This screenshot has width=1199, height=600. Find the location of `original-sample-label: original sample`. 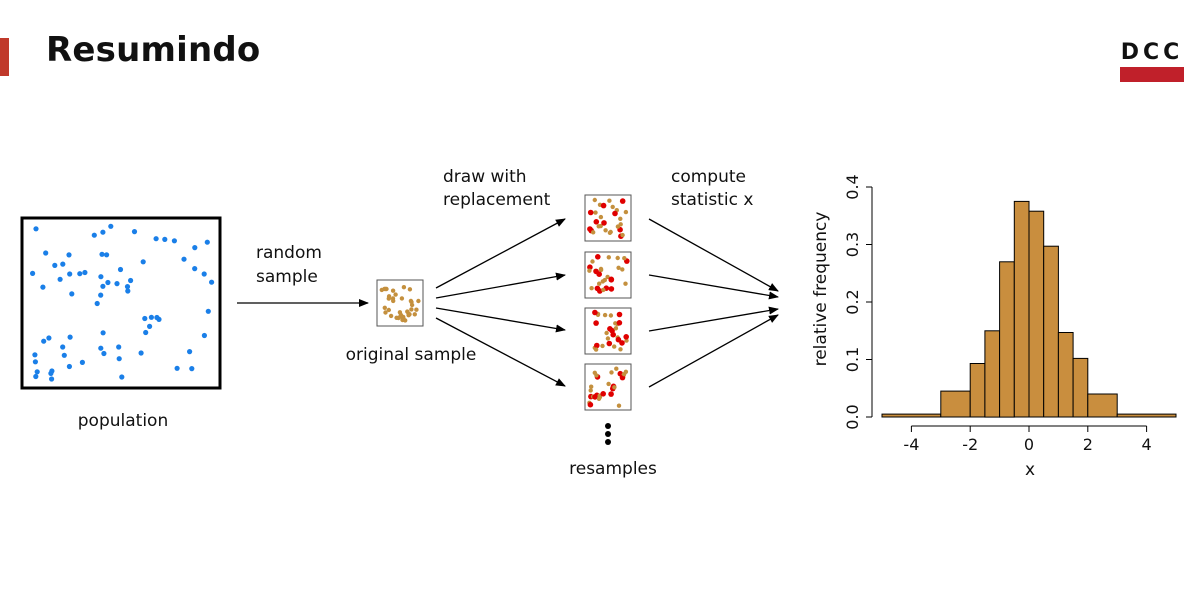

original-sample-label: original sample is located at coordinates (411, 355).